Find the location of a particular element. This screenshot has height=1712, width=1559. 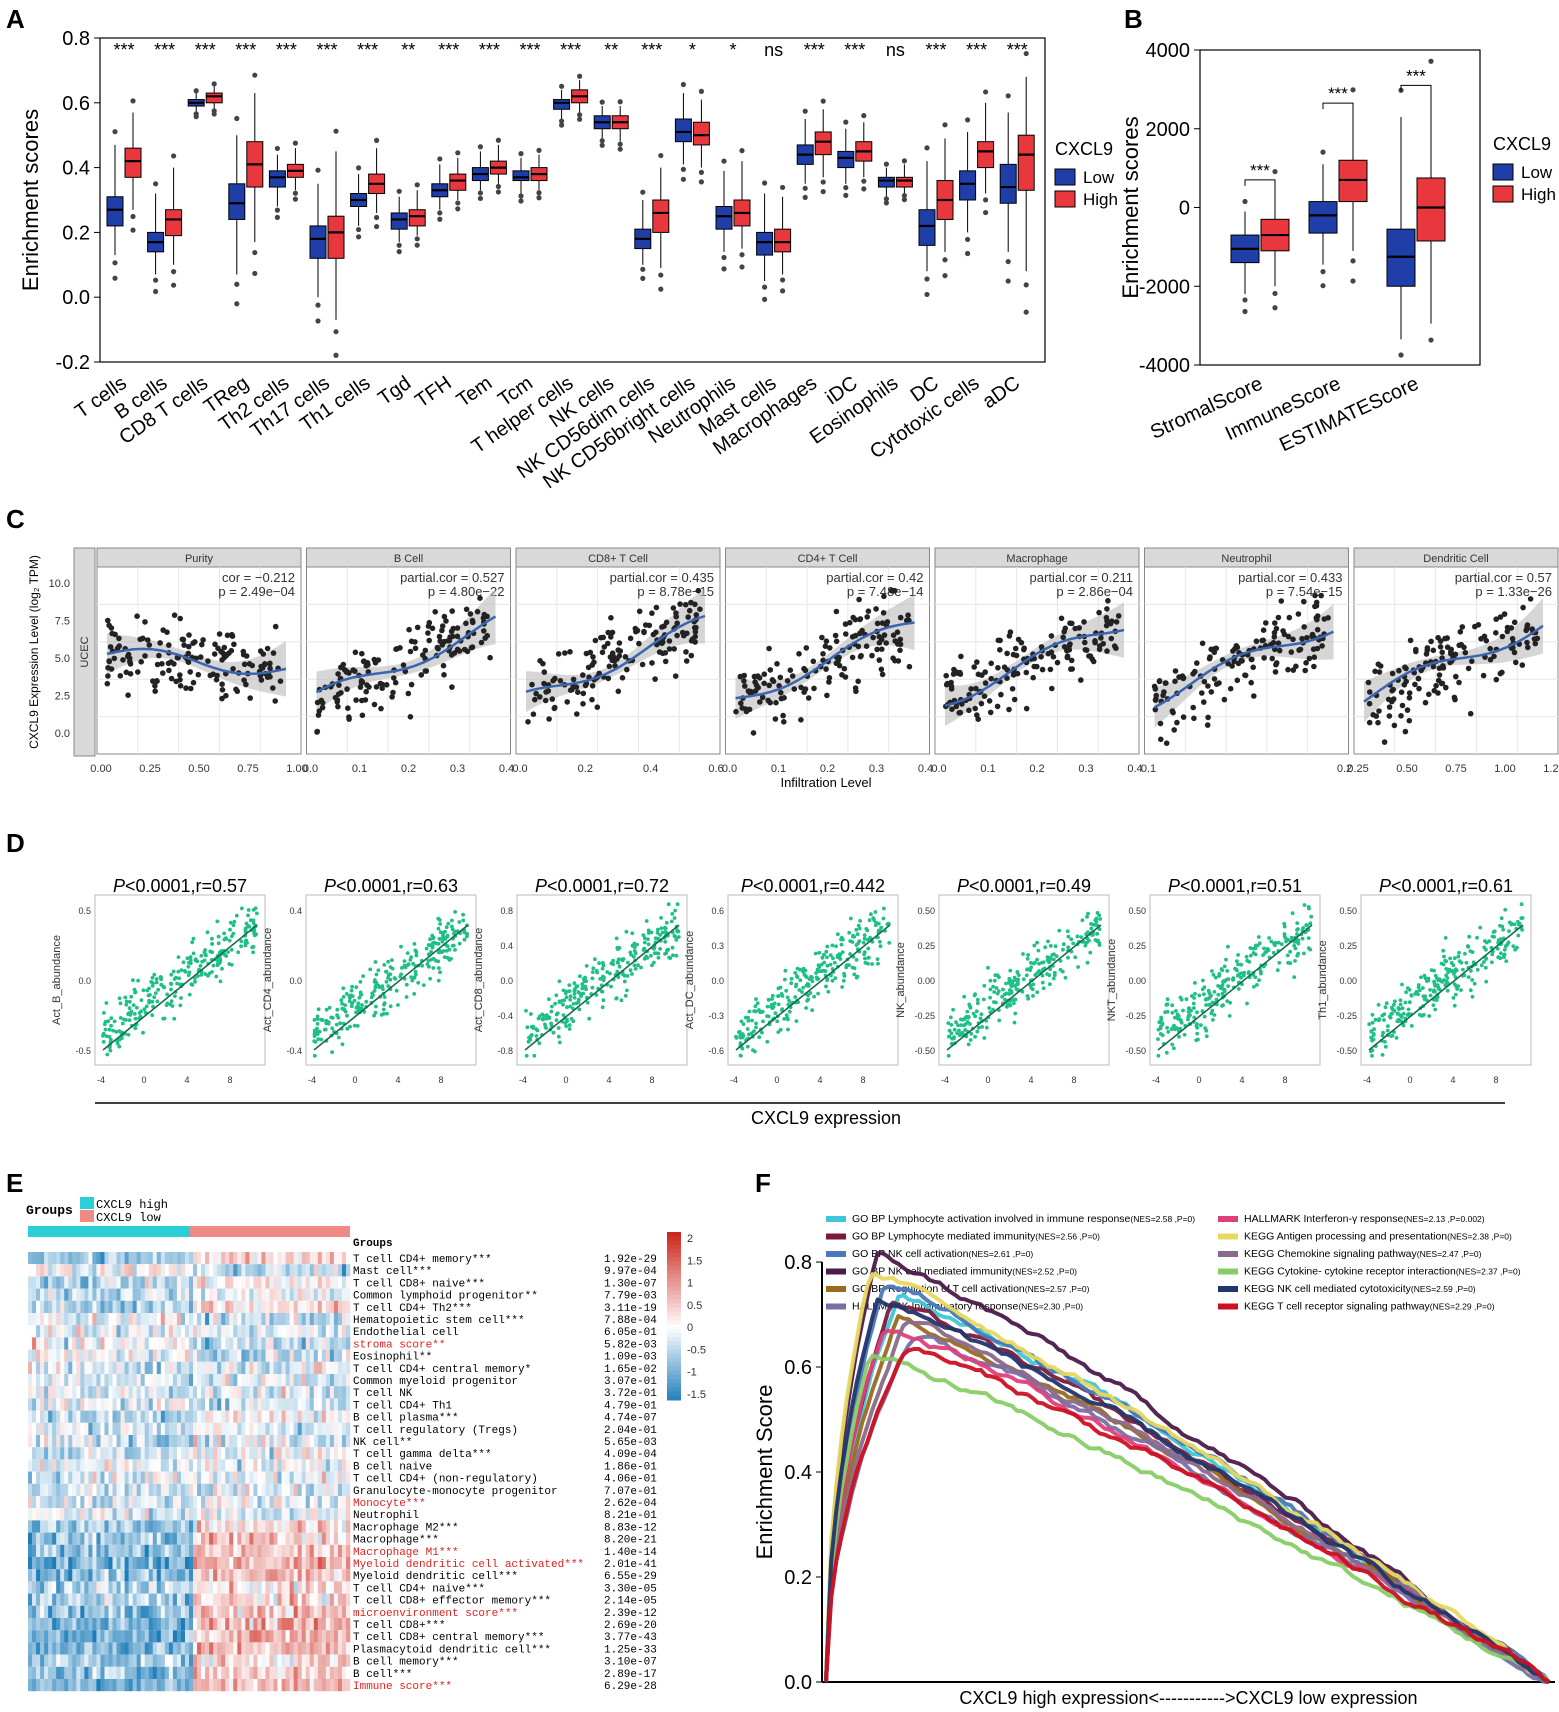

row-label: stroma score** is located at coordinates (399, 1345).